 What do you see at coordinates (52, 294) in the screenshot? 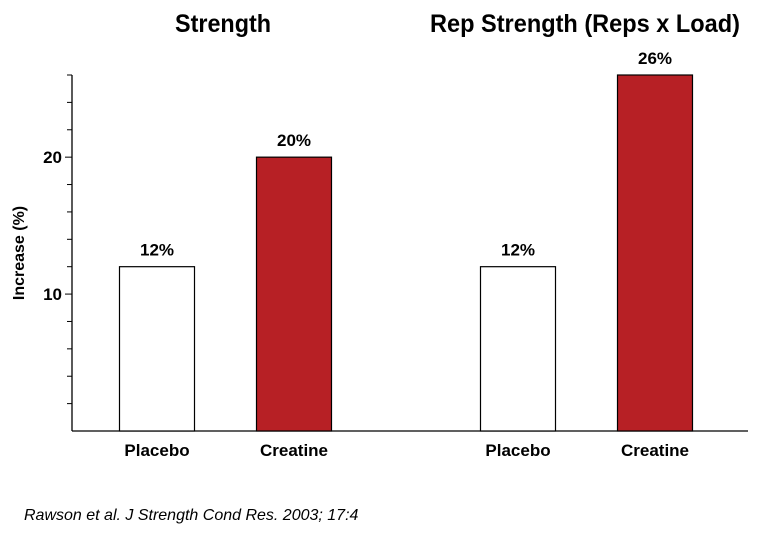
I see `y-tick-label: 10` at bounding box center [52, 294].